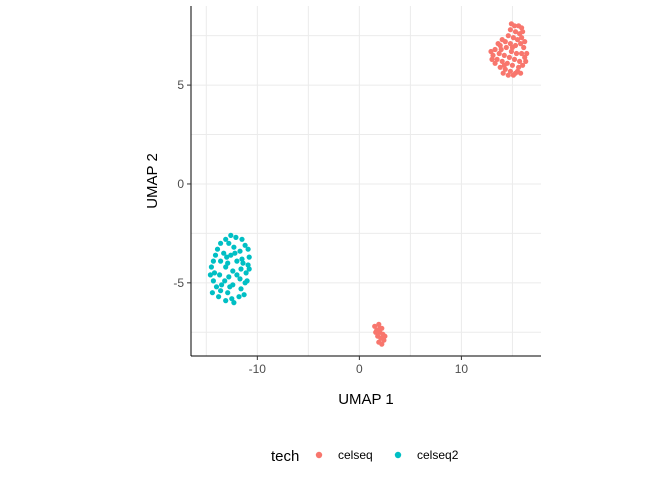 The width and height of the screenshot is (672, 480). What do you see at coordinates (359, 369) in the screenshot?
I see `x-tick-label: 0` at bounding box center [359, 369].